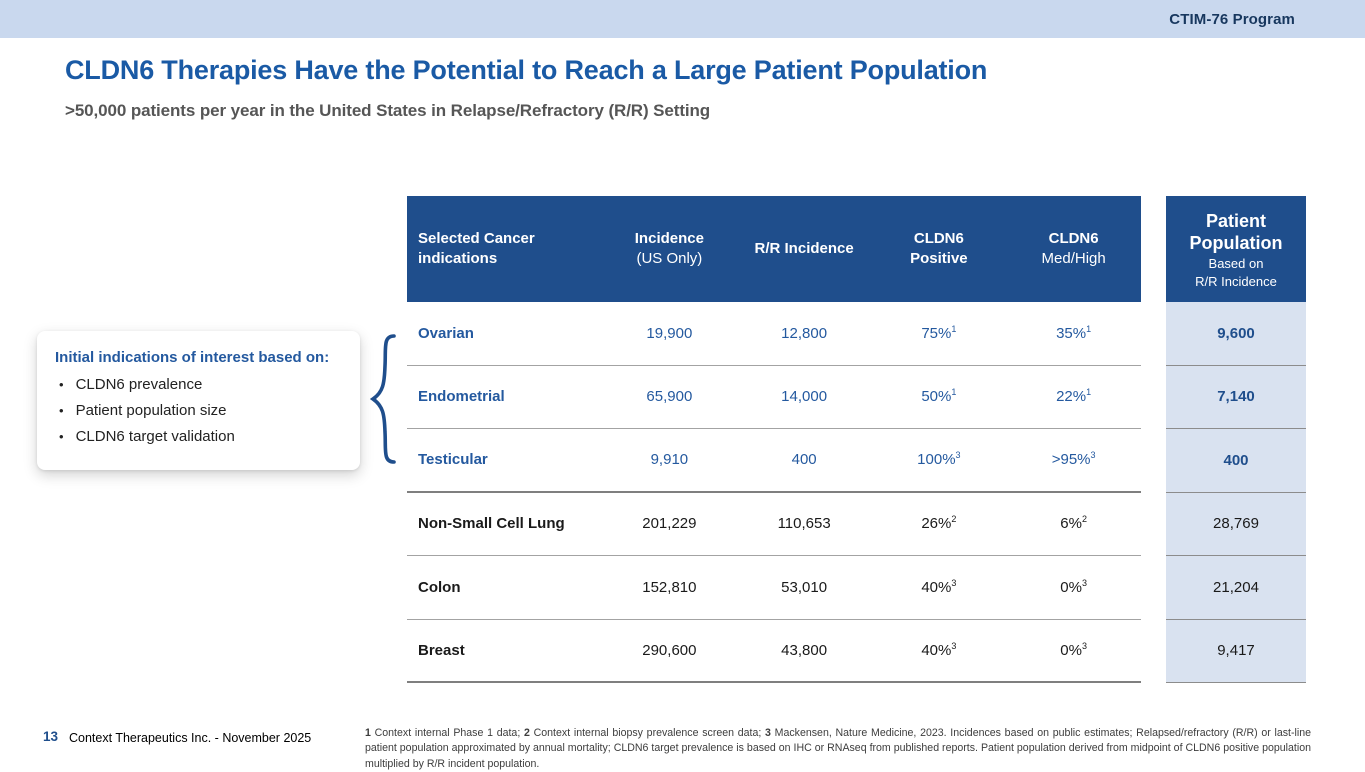 The width and height of the screenshot is (1365, 772). I want to click on callout-bullet-label: CLDN6 target validation, so click(155, 436).